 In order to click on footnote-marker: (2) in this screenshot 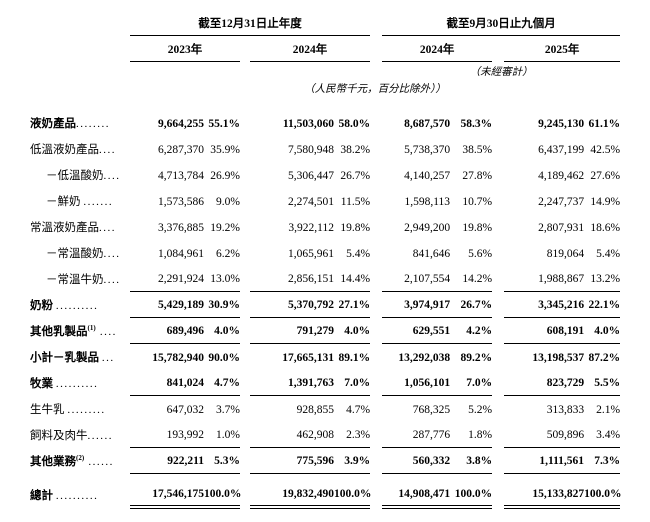, I will do `click(80, 457)`.